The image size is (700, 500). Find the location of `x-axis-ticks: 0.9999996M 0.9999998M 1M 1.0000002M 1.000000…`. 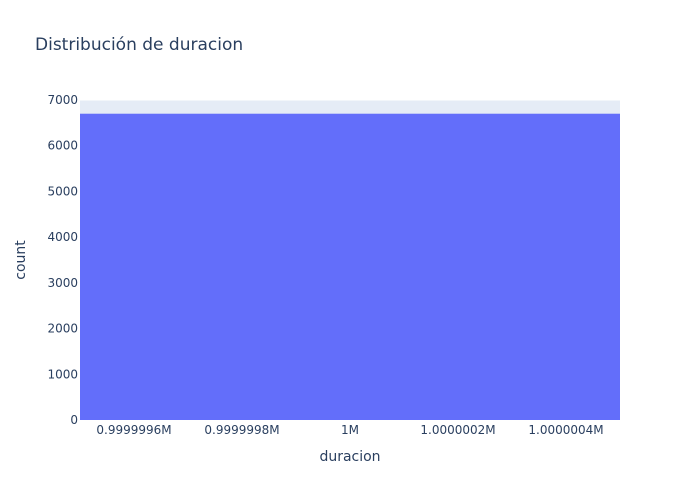

x-axis-ticks: 0.9999996M 0.9999998M 1M 1.0000002M 1.000000… is located at coordinates (349, 430).